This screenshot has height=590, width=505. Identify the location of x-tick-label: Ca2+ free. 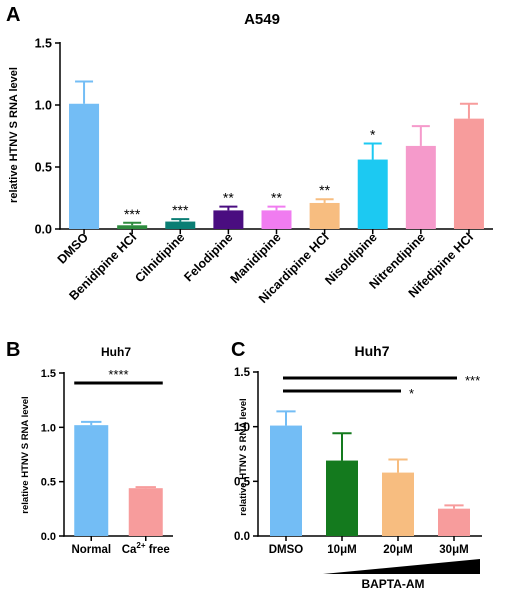
(146, 548).